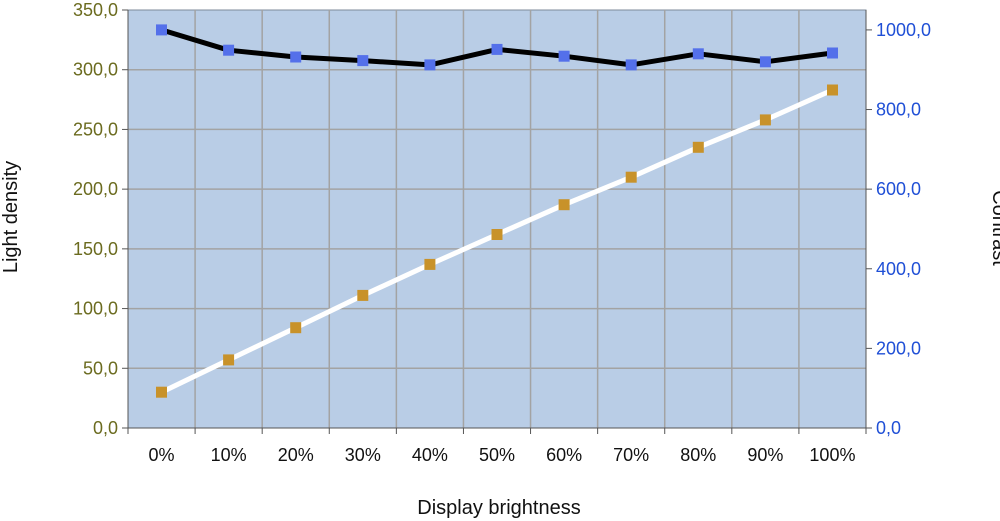 Image resolution: width=1000 pixels, height=521 pixels. What do you see at coordinates (498, 508) in the screenshot?
I see `x-axis-title: Display brightness` at bounding box center [498, 508].